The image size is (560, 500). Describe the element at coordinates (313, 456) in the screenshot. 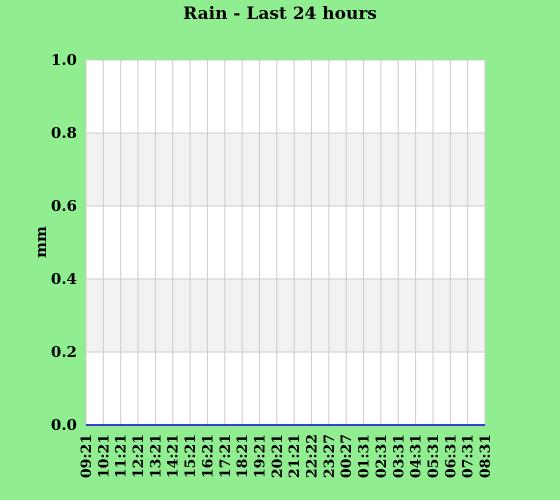

I see `x-tick-label: 22:22` at that location.